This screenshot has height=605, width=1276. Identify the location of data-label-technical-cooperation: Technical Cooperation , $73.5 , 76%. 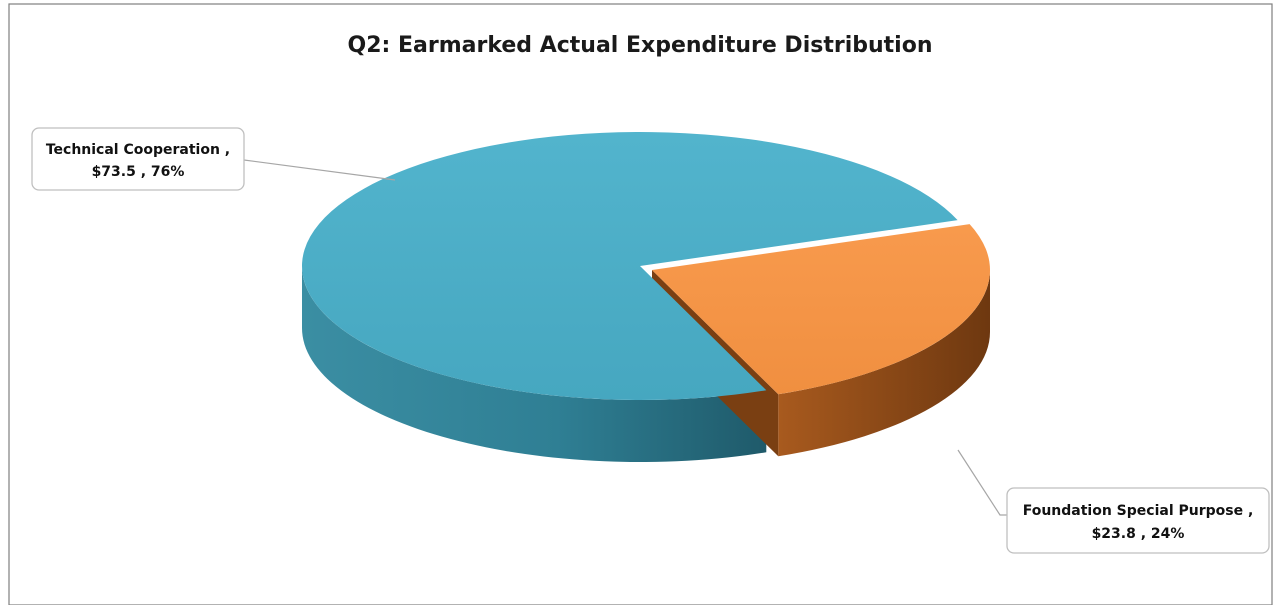
(138, 159).